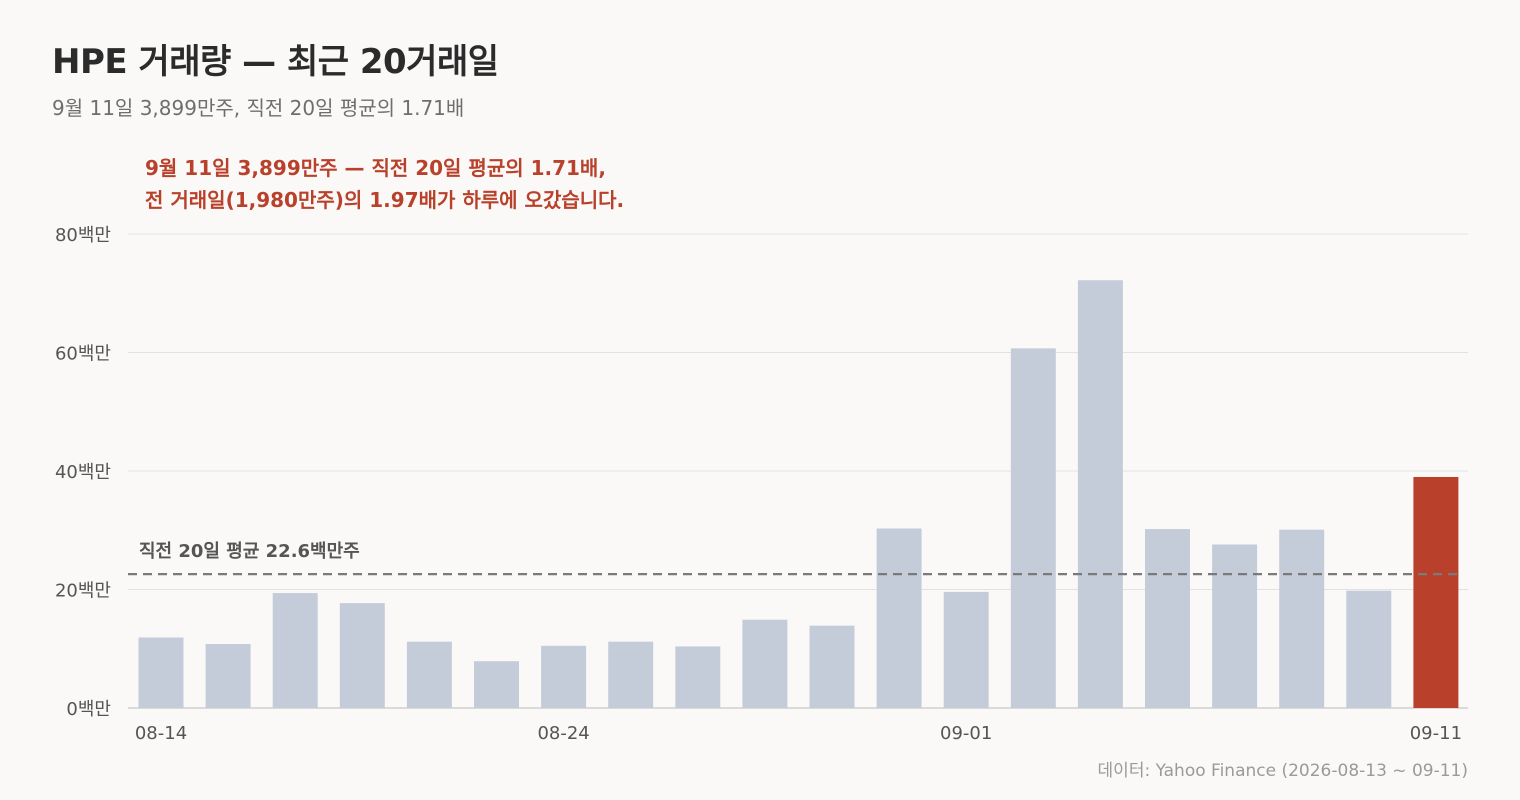 Image resolution: width=1520 pixels, height=800 pixels. Describe the element at coordinates (83, 354) in the screenshot. I see `y-tick-label: 60백만` at that location.